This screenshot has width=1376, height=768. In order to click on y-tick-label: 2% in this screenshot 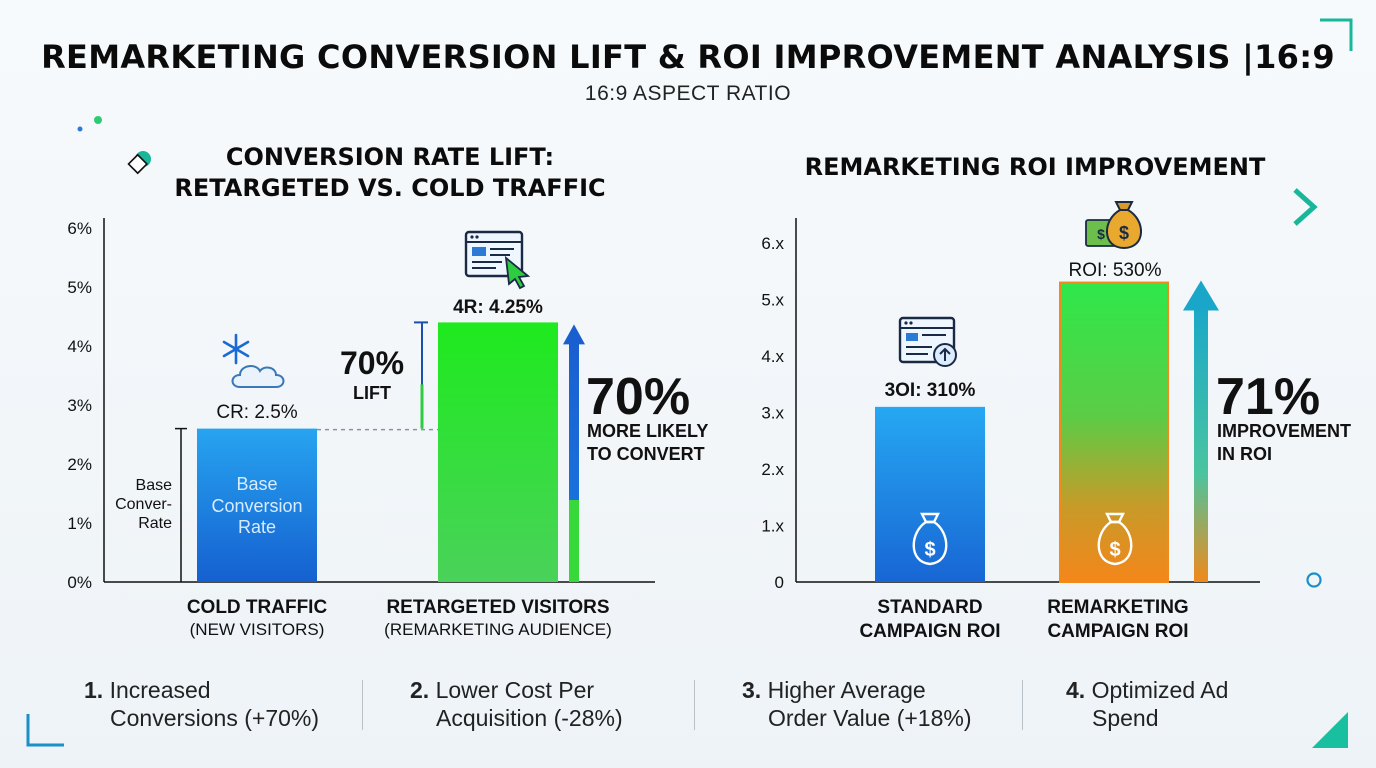, I will do `click(79, 464)`.